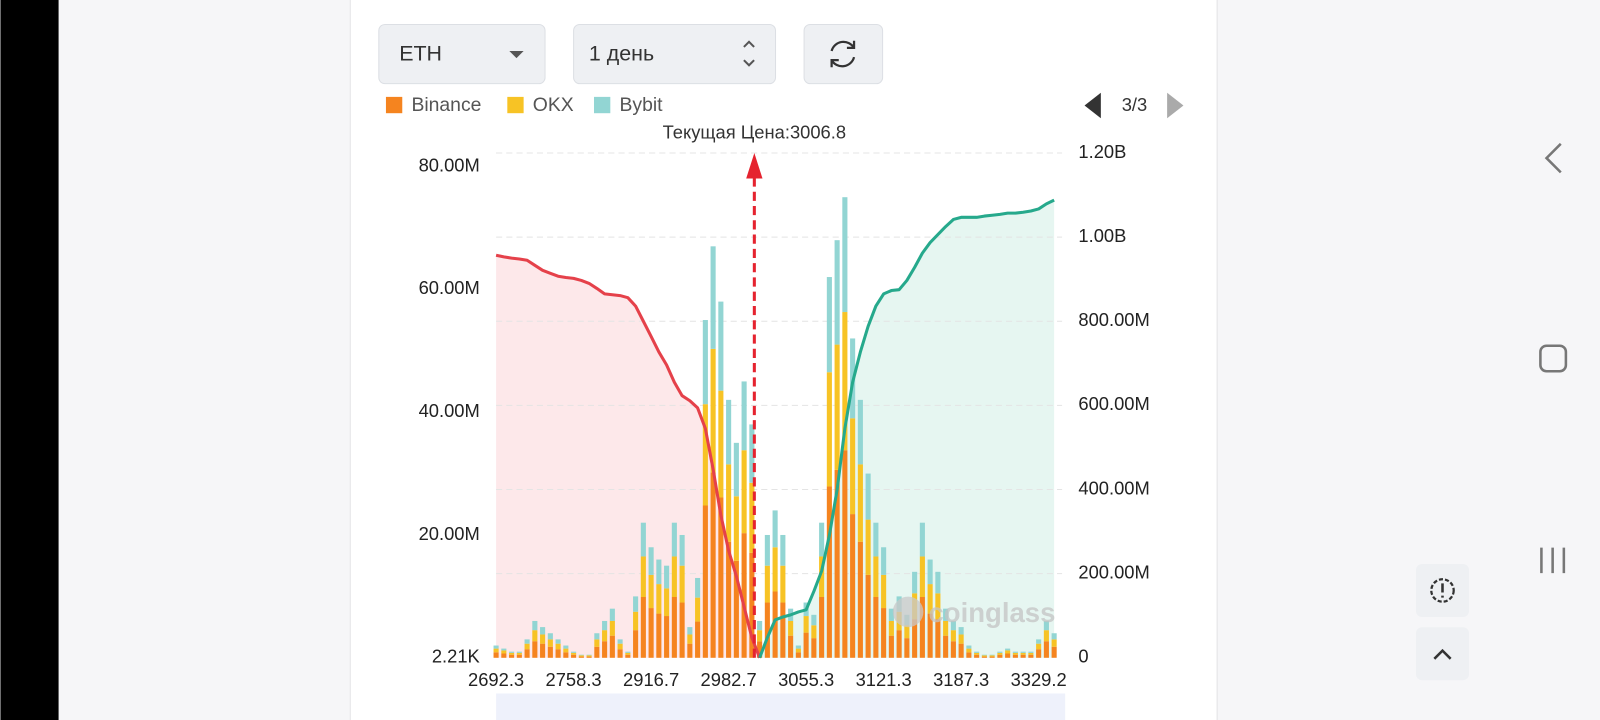 The height and width of the screenshot is (720, 1600). Describe the element at coordinates (884, 679) in the screenshot. I see `x-tick-label: 3121.3` at that location.